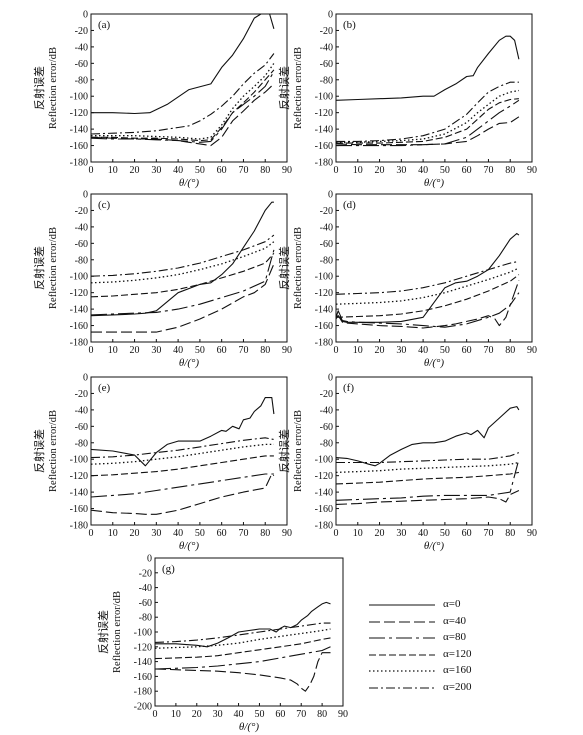  I want to click on legend-item: α=200, so click(467, 689).